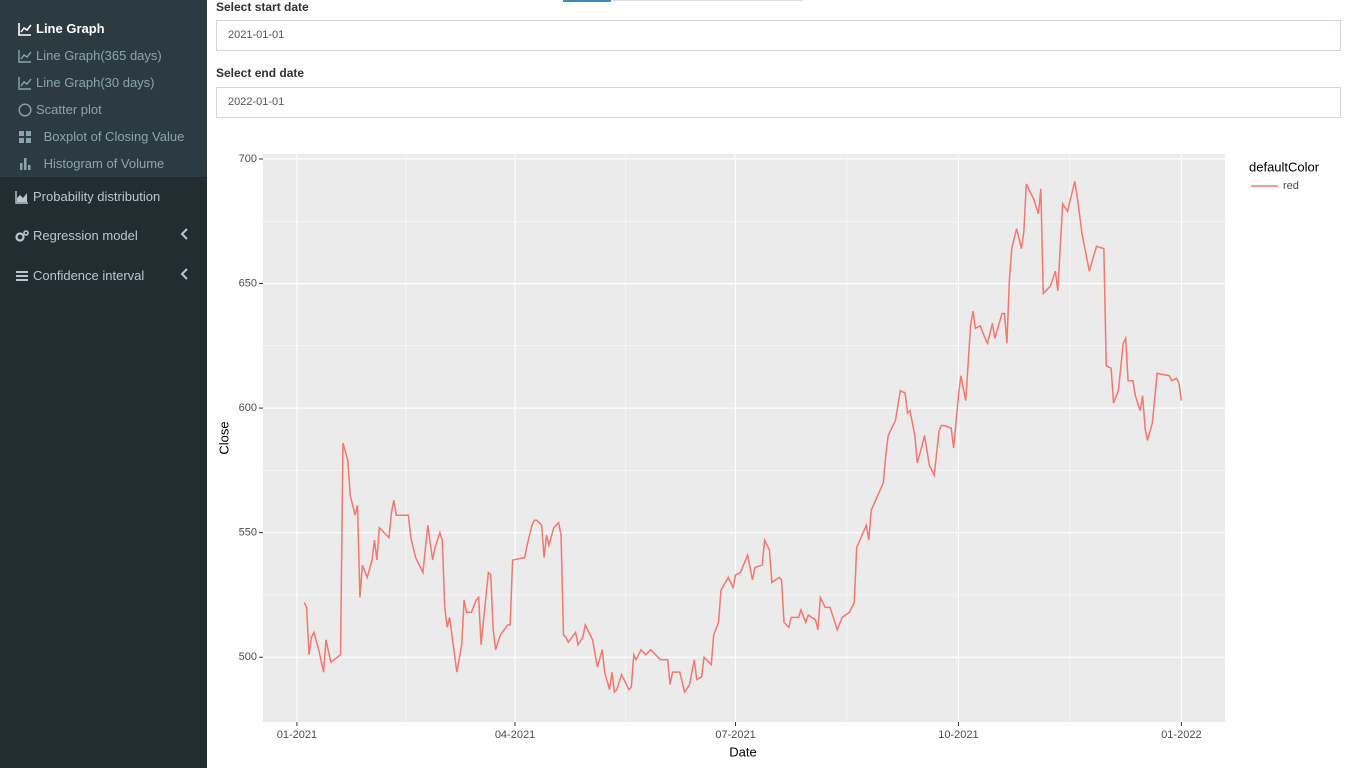 The image size is (1345, 768). What do you see at coordinates (260, 73) in the screenshot?
I see `input-label: Select end date` at bounding box center [260, 73].